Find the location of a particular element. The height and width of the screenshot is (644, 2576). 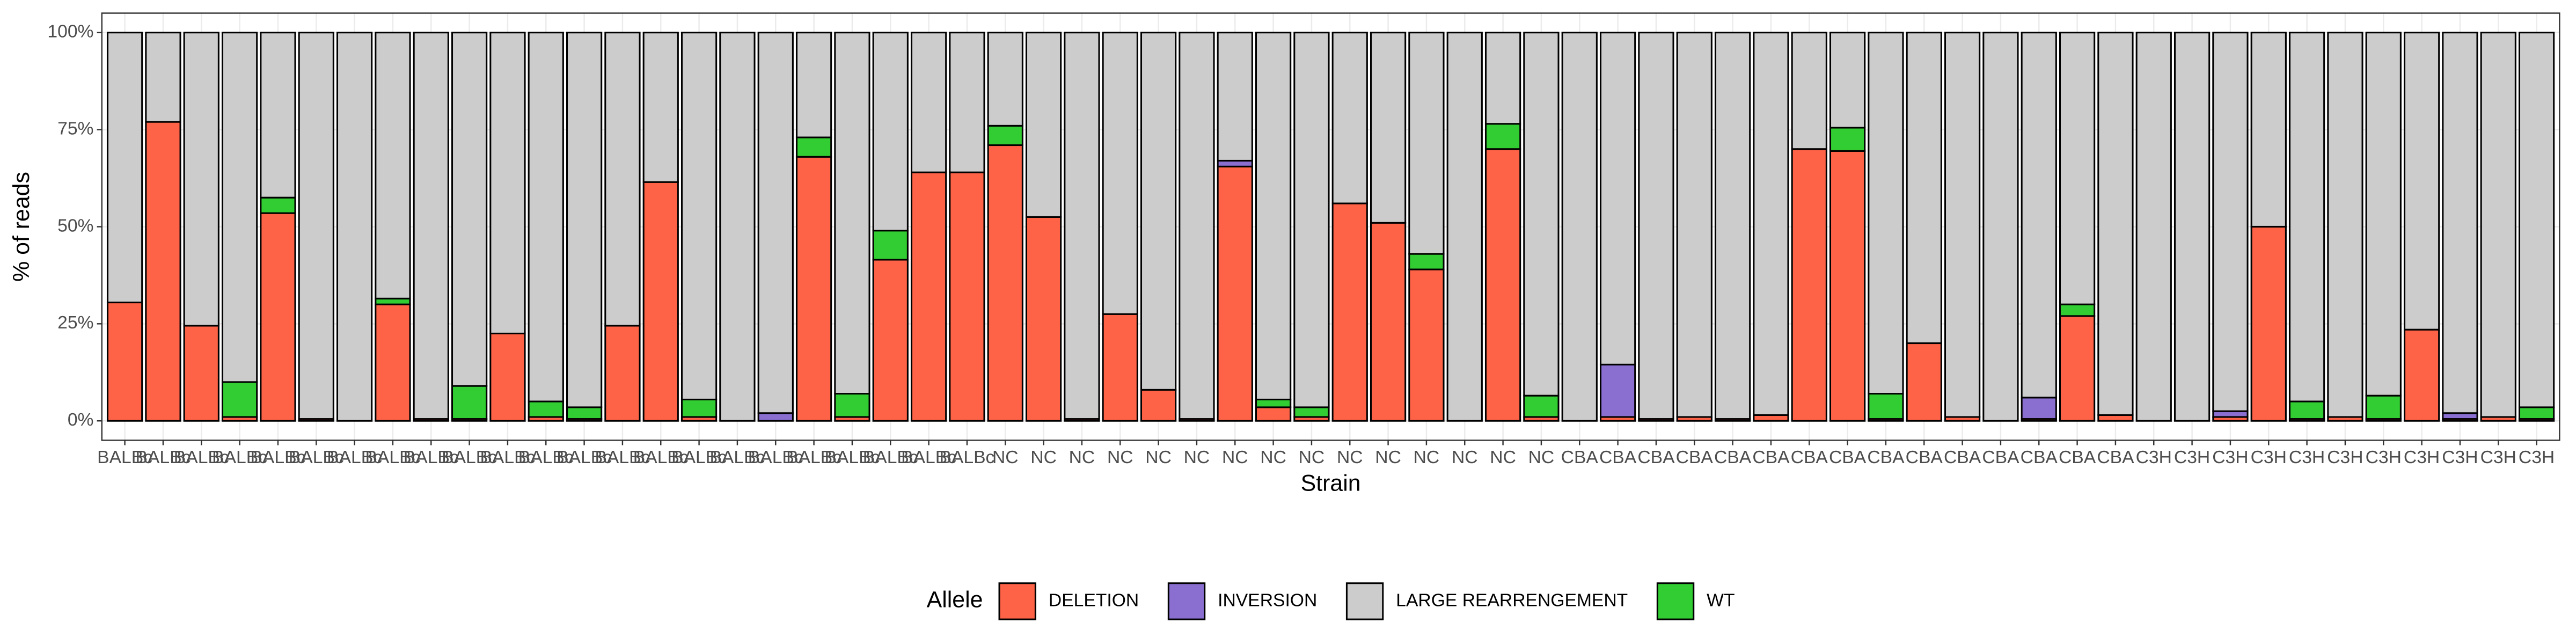

x-axis-title: Strain is located at coordinates (1331, 483).